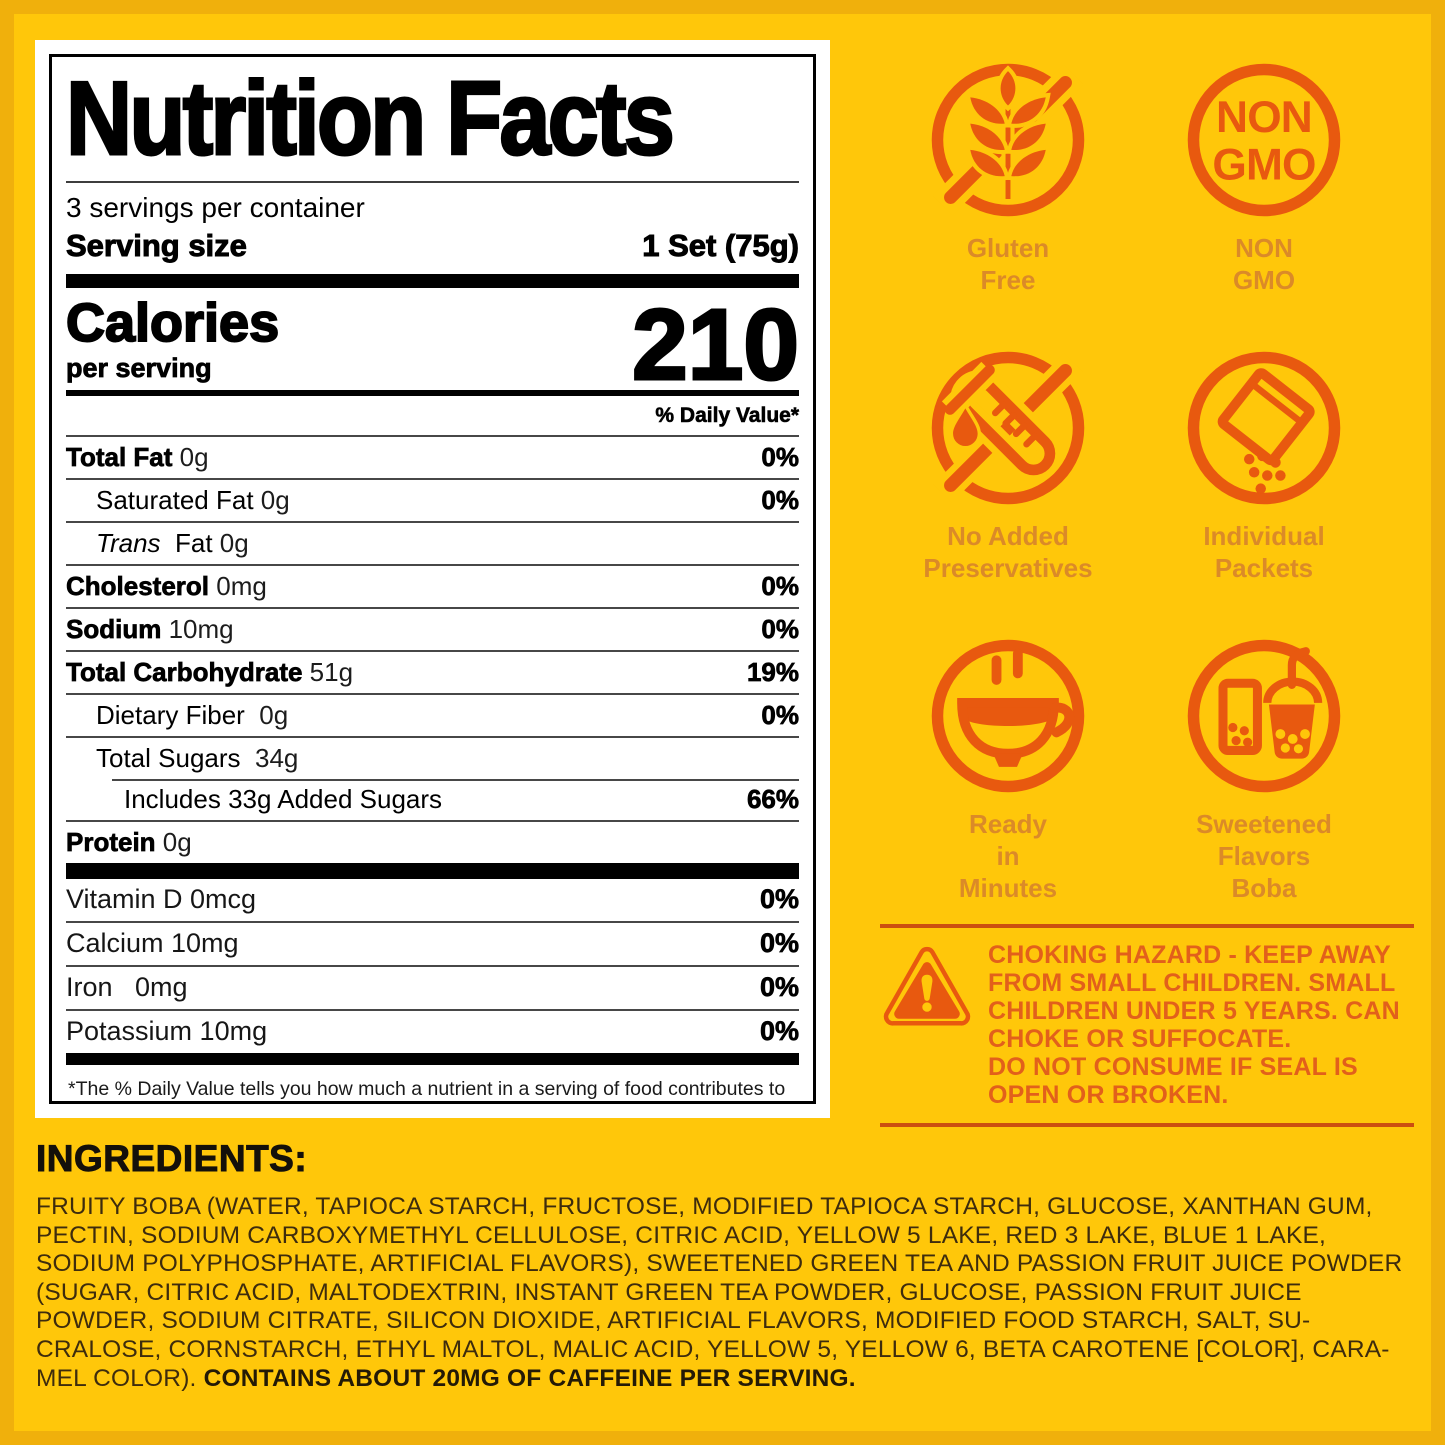 This screenshot has height=1445, width=1445. I want to click on calories-value: 210, so click(716, 345).